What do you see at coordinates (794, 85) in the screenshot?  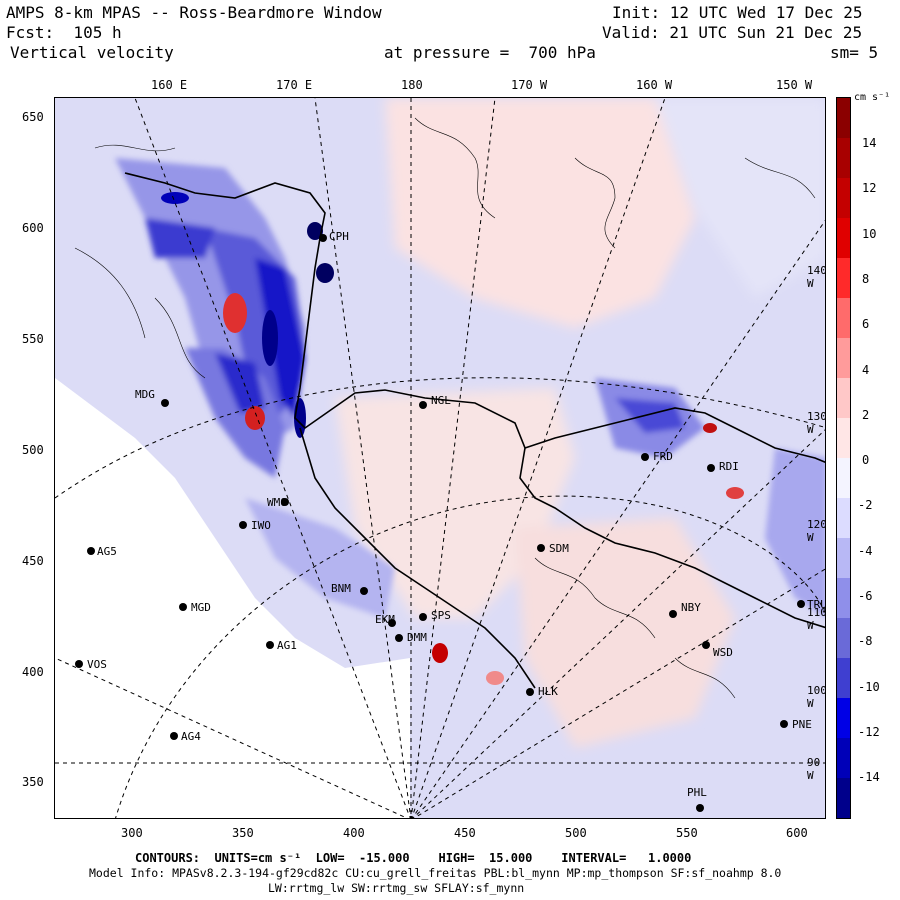 I see `lon-tick-150w: 150 W` at bounding box center [794, 85].